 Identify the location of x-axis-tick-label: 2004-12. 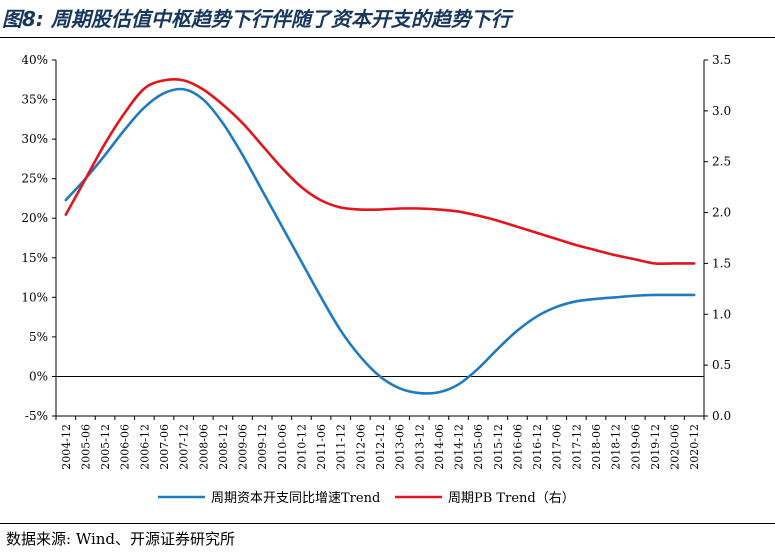
(66, 447).